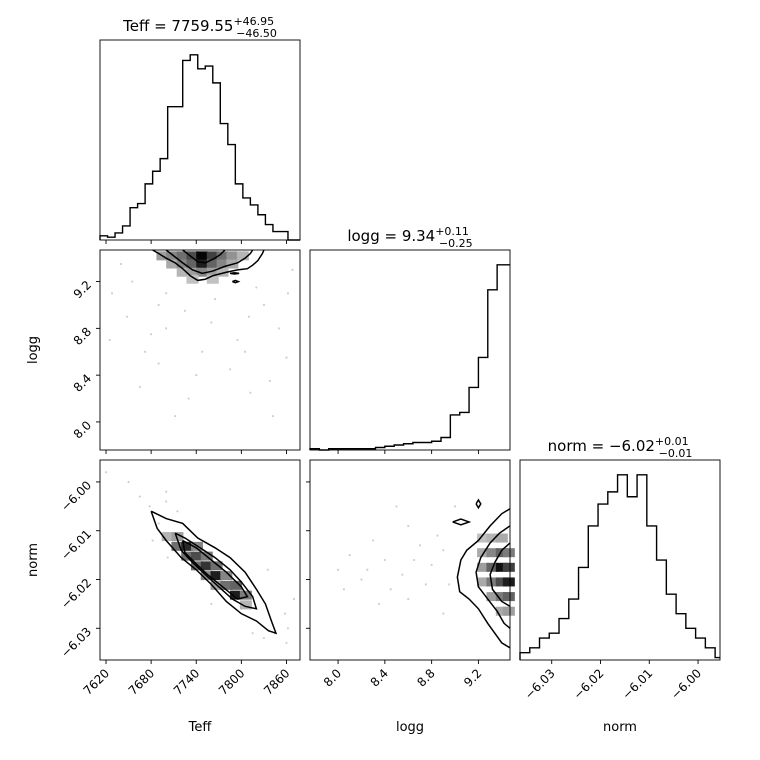  I want to click on logg-histogram-panel, so click(410, 350).